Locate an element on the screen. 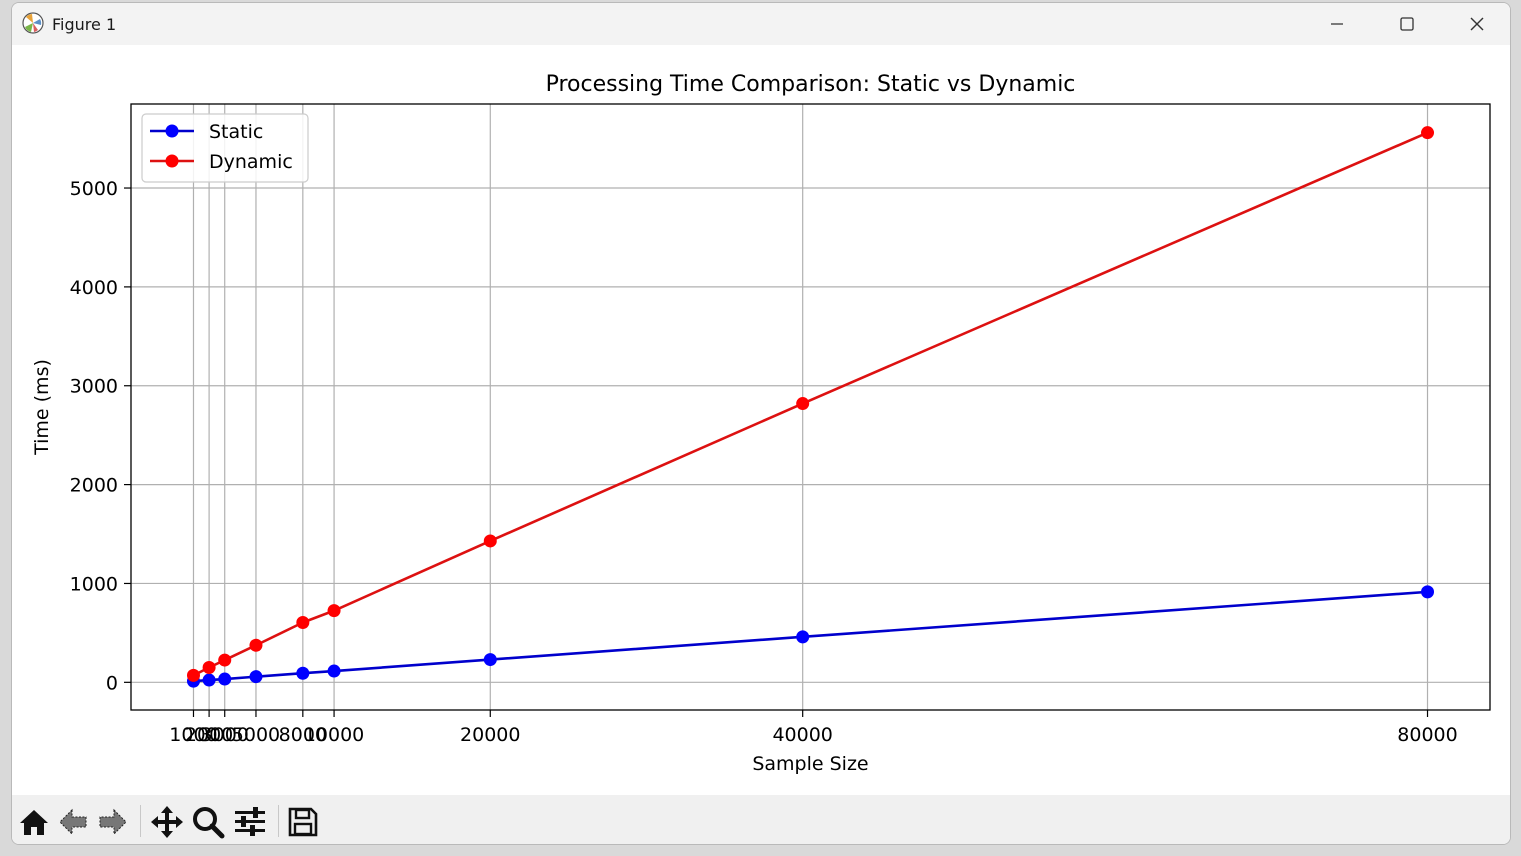 The image size is (1521, 856). x-tick-label: 5000 is located at coordinates (256, 735).